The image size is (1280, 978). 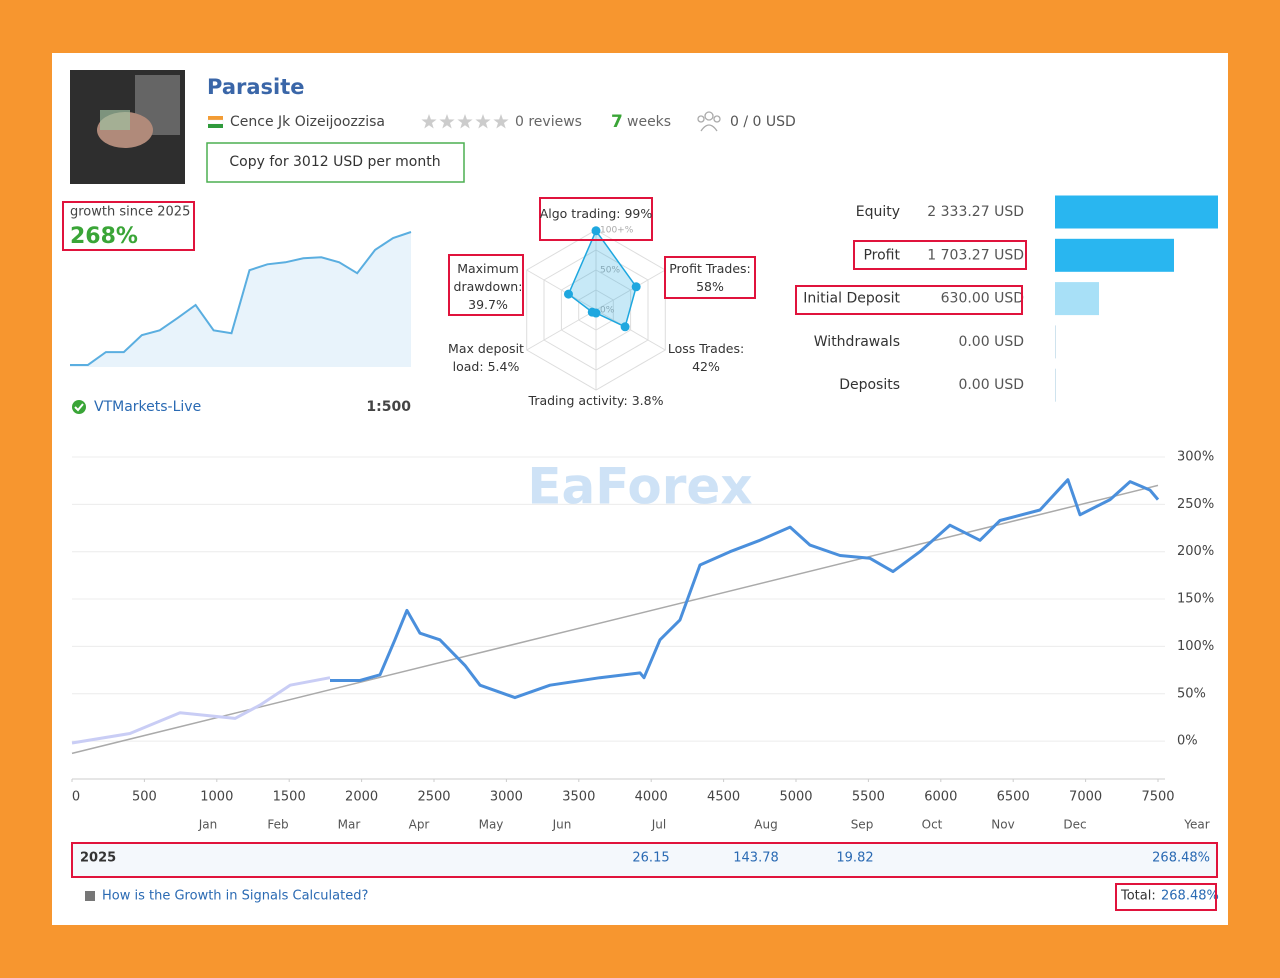 I want to click on month-label: May, so click(x=491, y=825).